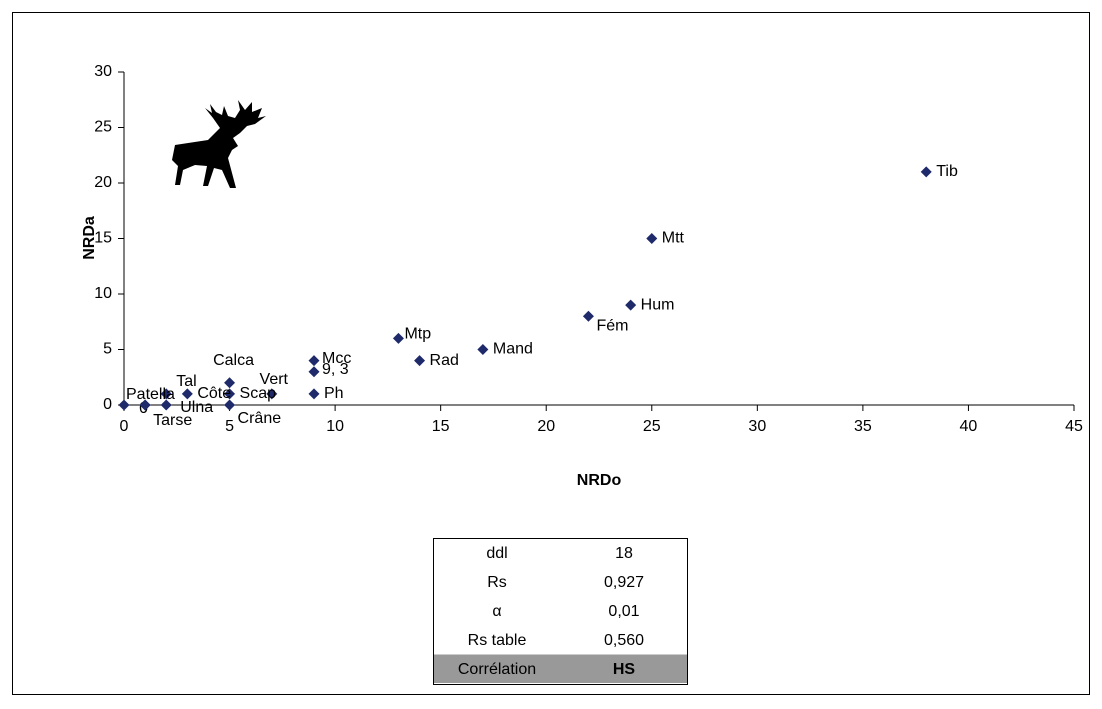 The height and width of the screenshot is (709, 1102). What do you see at coordinates (334, 393) in the screenshot?
I see `point-label: Ph` at bounding box center [334, 393].